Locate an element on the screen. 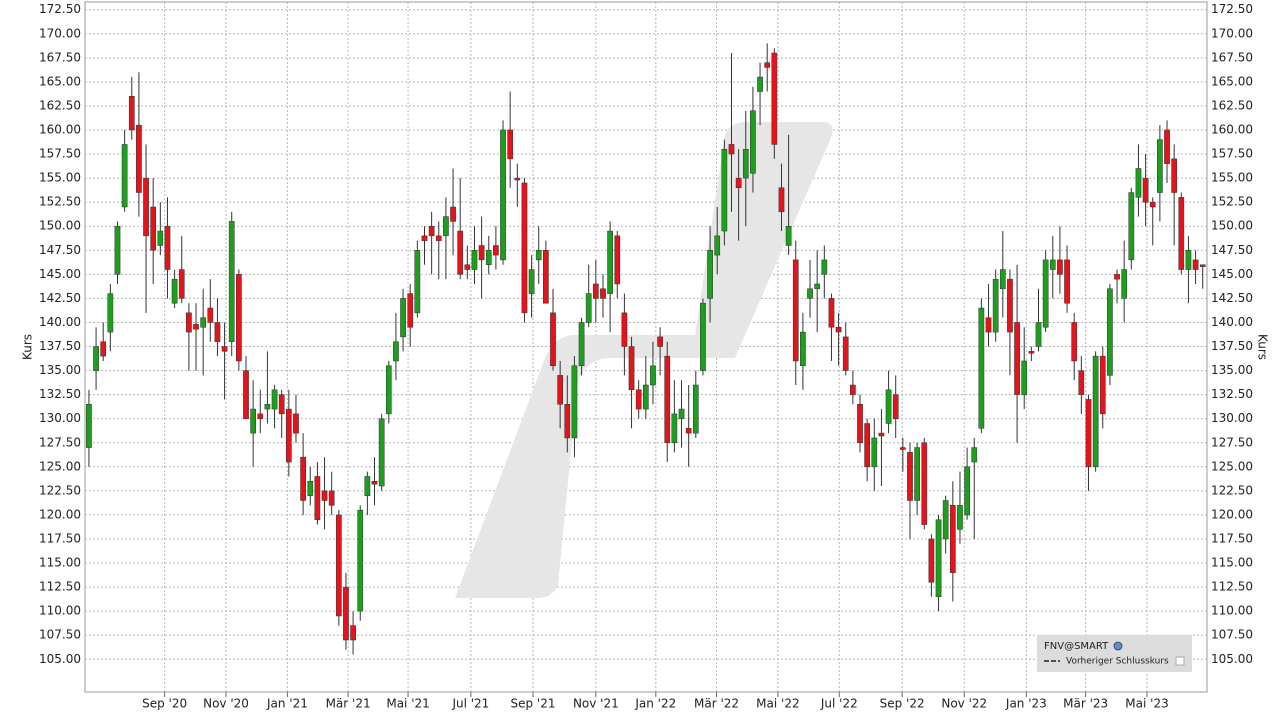 This screenshot has width=1281, height=721. x-tick-label: Mär '23 is located at coordinates (1085, 704).